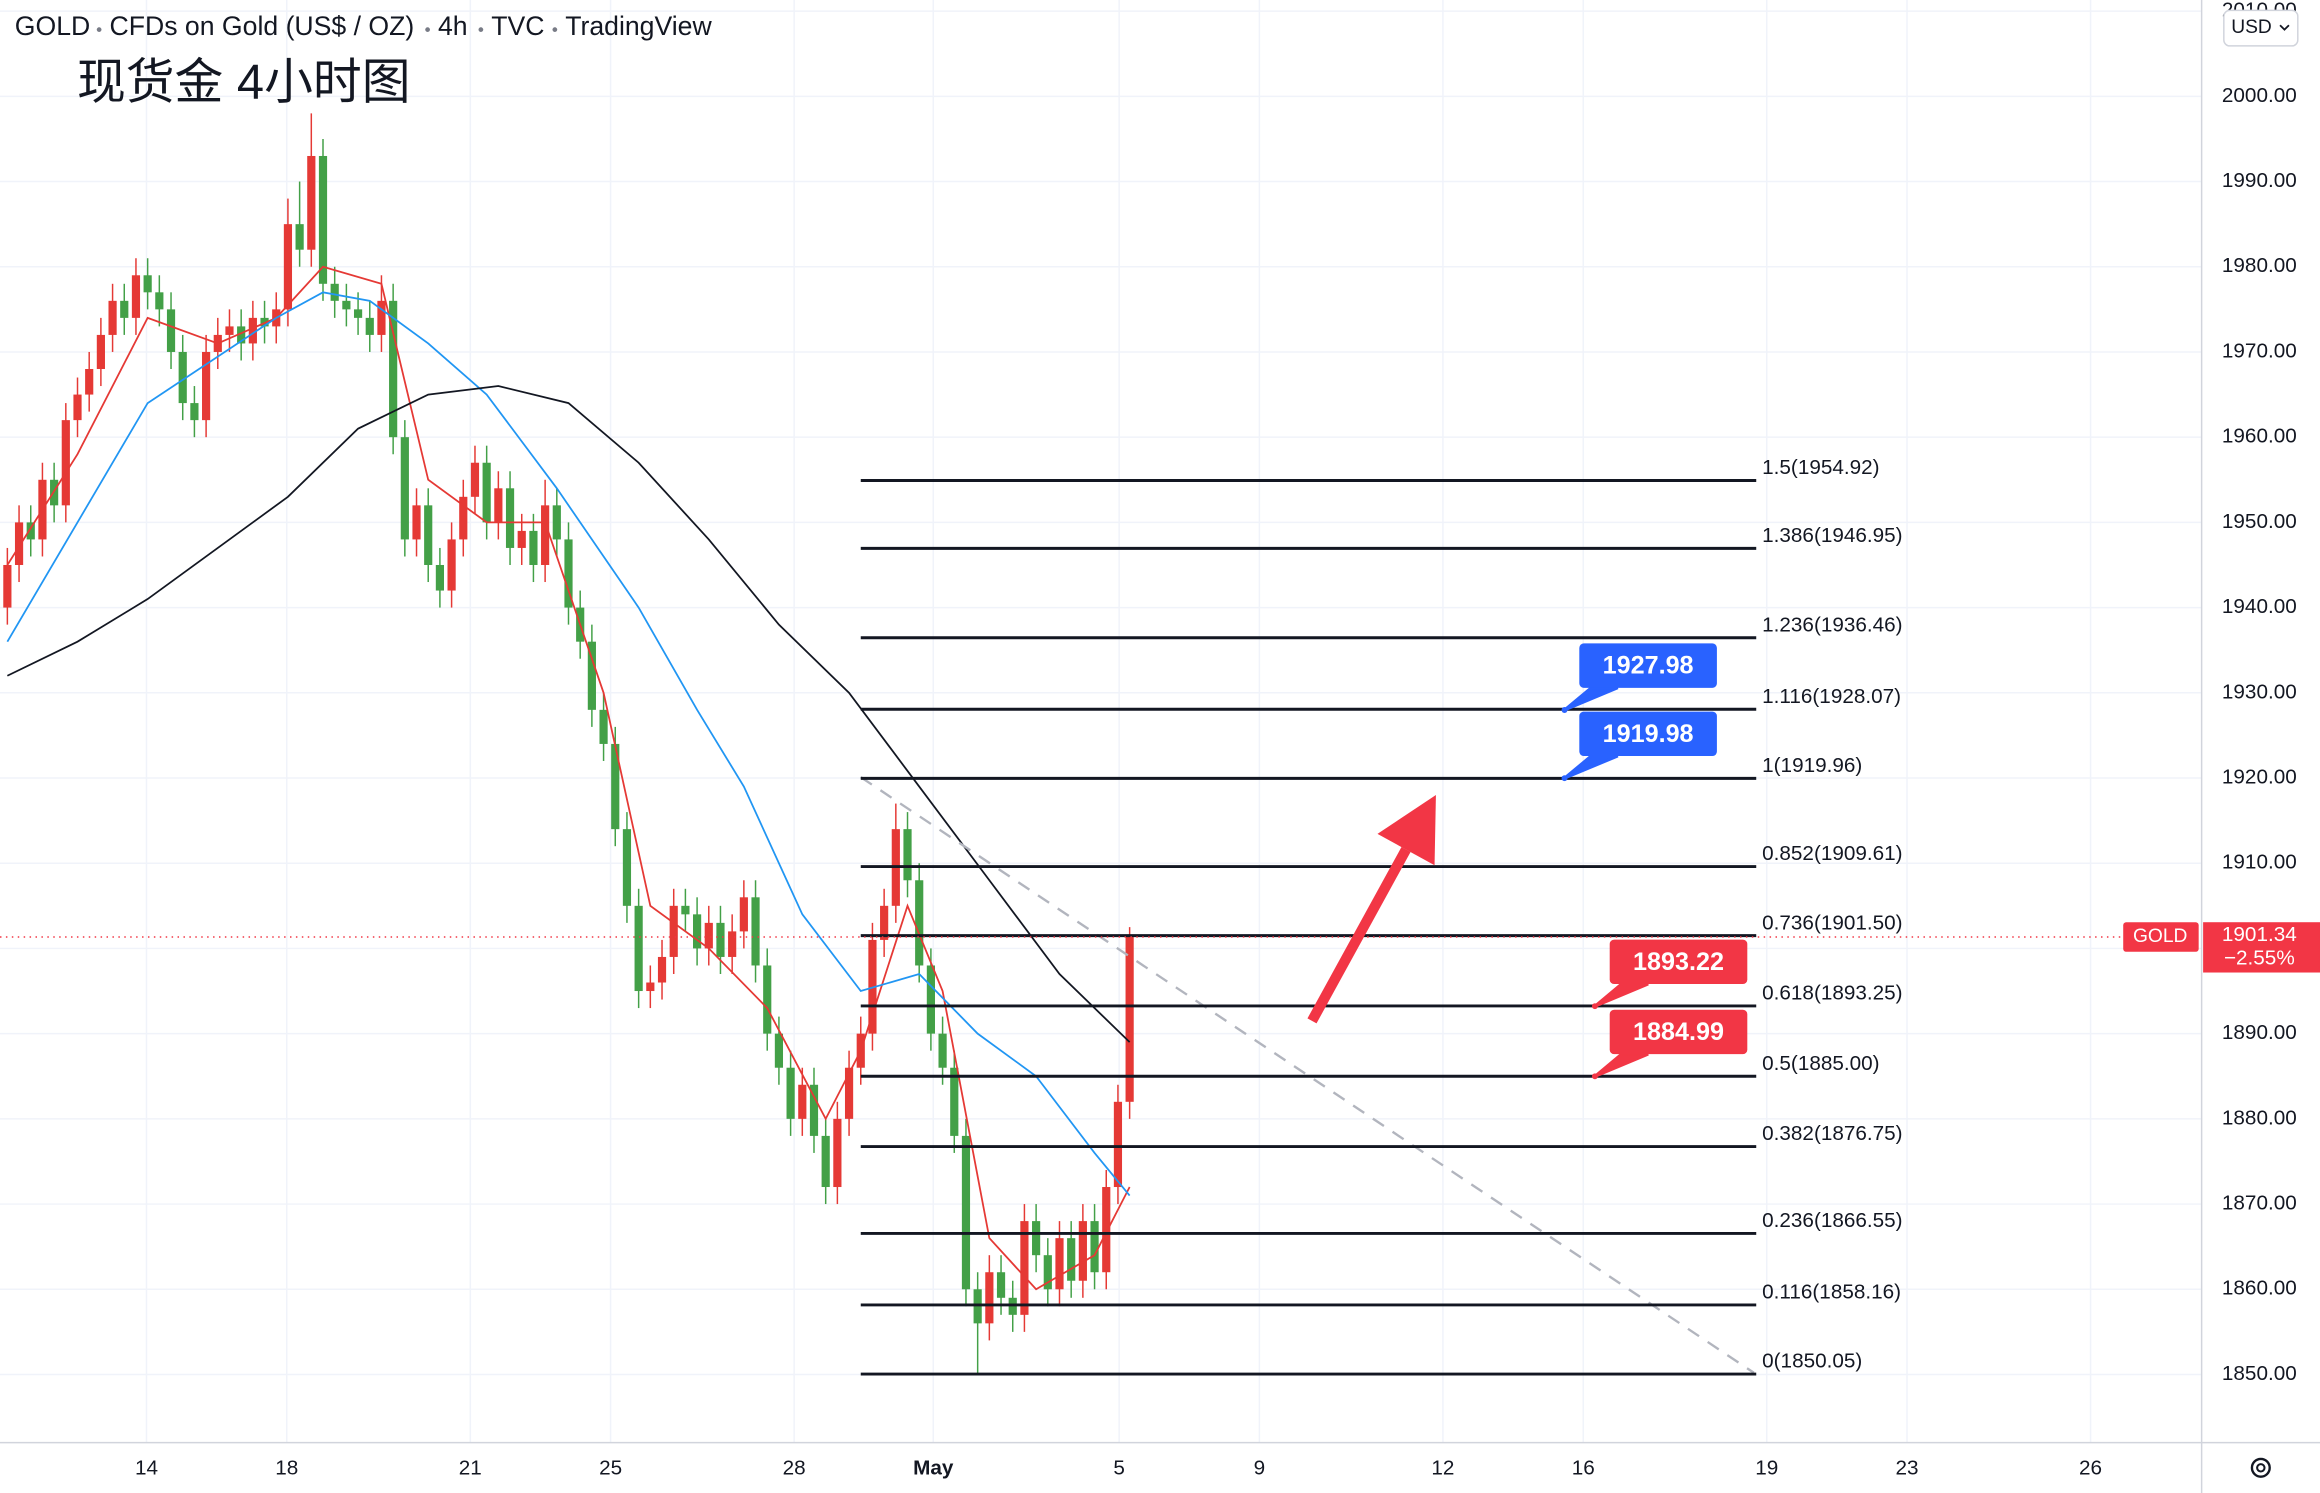 The width and height of the screenshot is (2320, 1493). I want to click on y-tick-label: 1980.00, so click(2259, 265).